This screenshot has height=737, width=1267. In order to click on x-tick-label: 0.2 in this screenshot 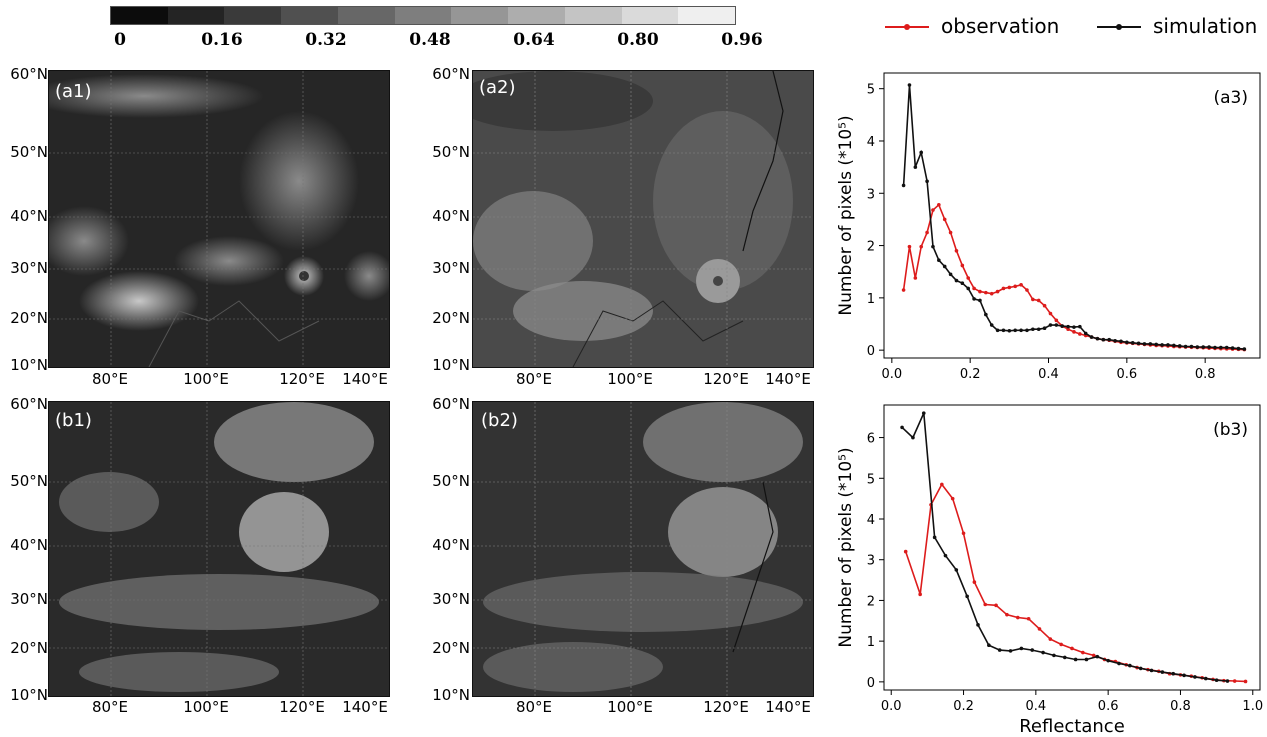, I will do `click(963, 706)`.